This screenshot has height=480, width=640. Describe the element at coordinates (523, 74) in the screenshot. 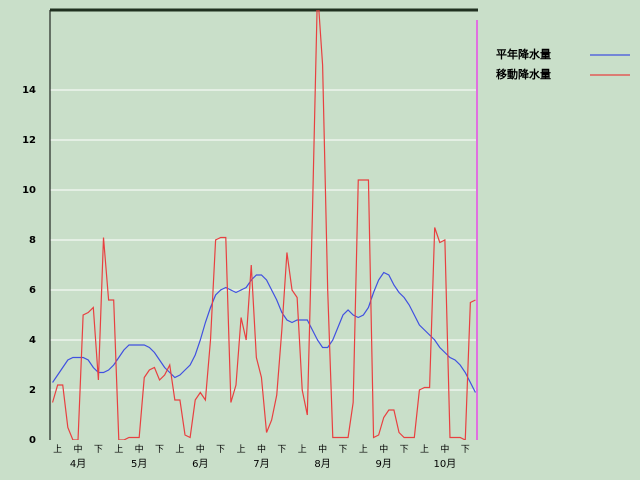

I see `legend-label: 移動降水量` at that location.